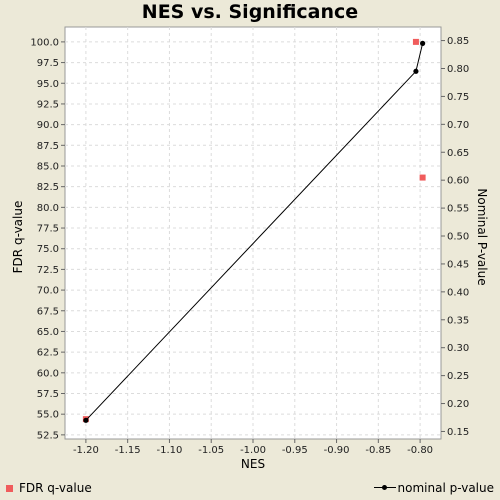 This screenshot has width=500, height=500. Describe the element at coordinates (458, 264) in the screenshot. I see `y-right-tick-label: 0.45` at that location.